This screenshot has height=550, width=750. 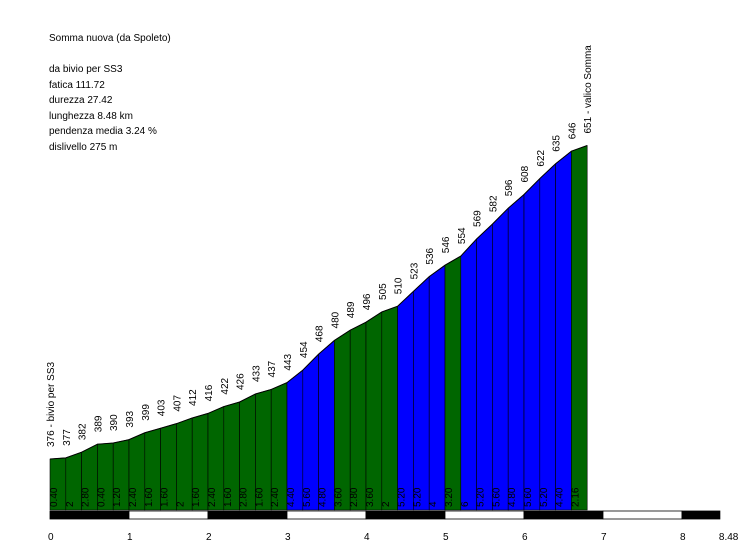 I want to click on elevation-label: 389, so click(x=98, y=423).